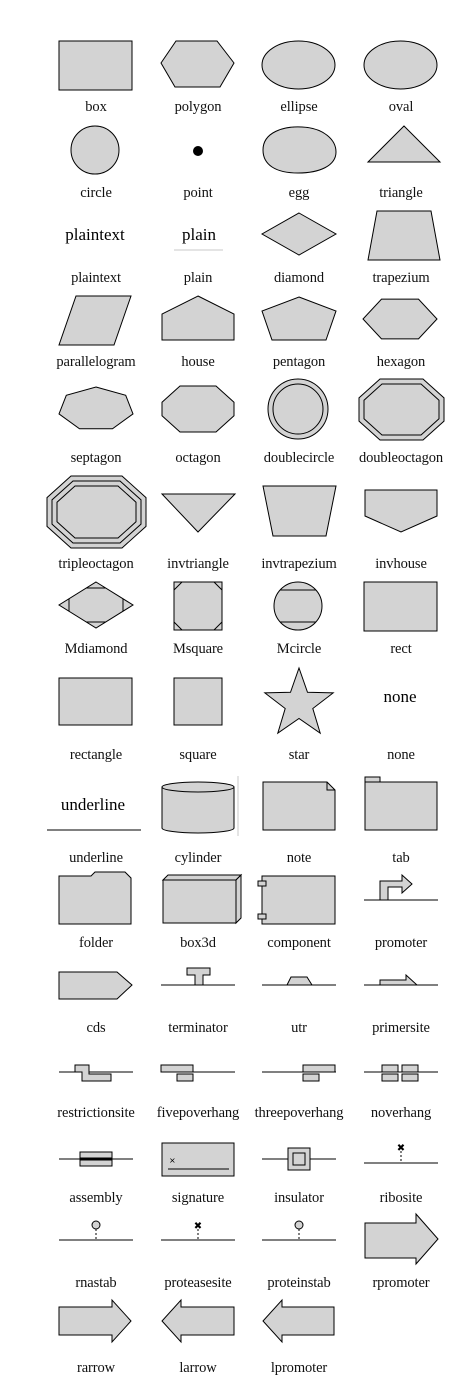 The width and height of the screenshot is (470, 1381). What do you see at coordinates (96, 1242) in the screenshot?
I see `rnastab-shape` at bounding box center [96, 1242].